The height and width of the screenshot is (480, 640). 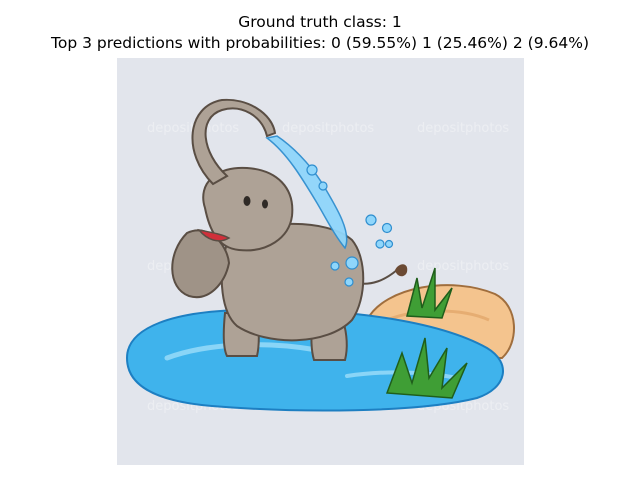 What do you see at coordinates (320, 22) in the screenshot?
I see `figure-title-ground-truth: Ground truth class: 1` at bounding box center [320, 22].